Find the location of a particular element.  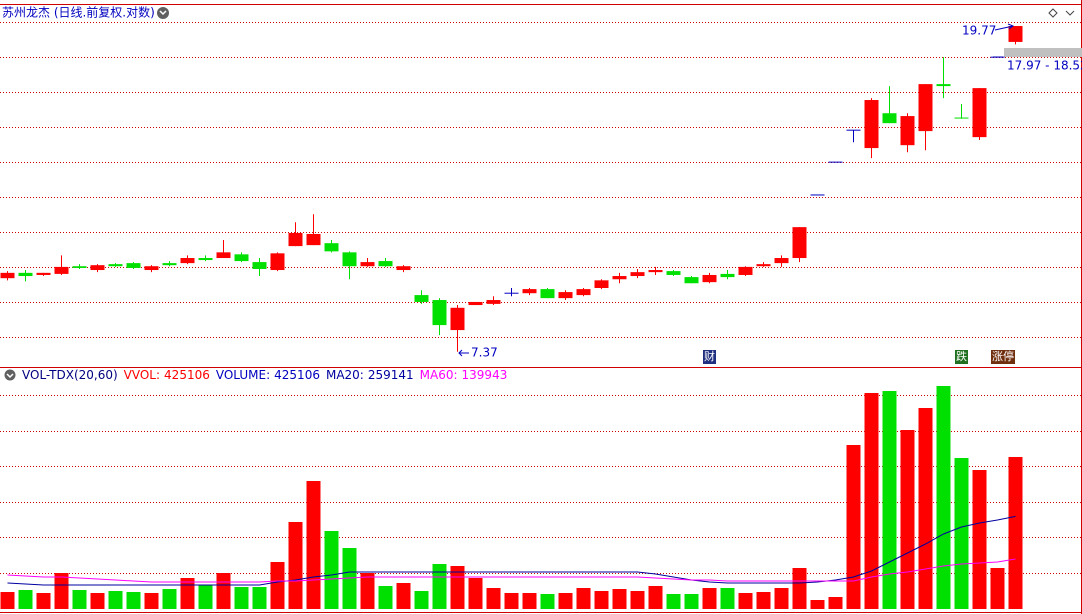

collapse-icon is located at coordinates (1070, 13).